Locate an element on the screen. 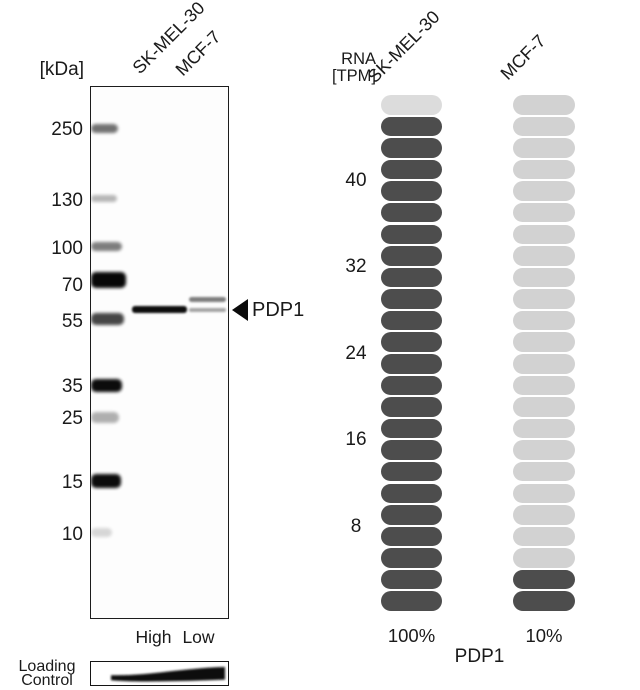  rna-tick-labels: 40 32 24 16 8 is located at coordinates (356, 345).